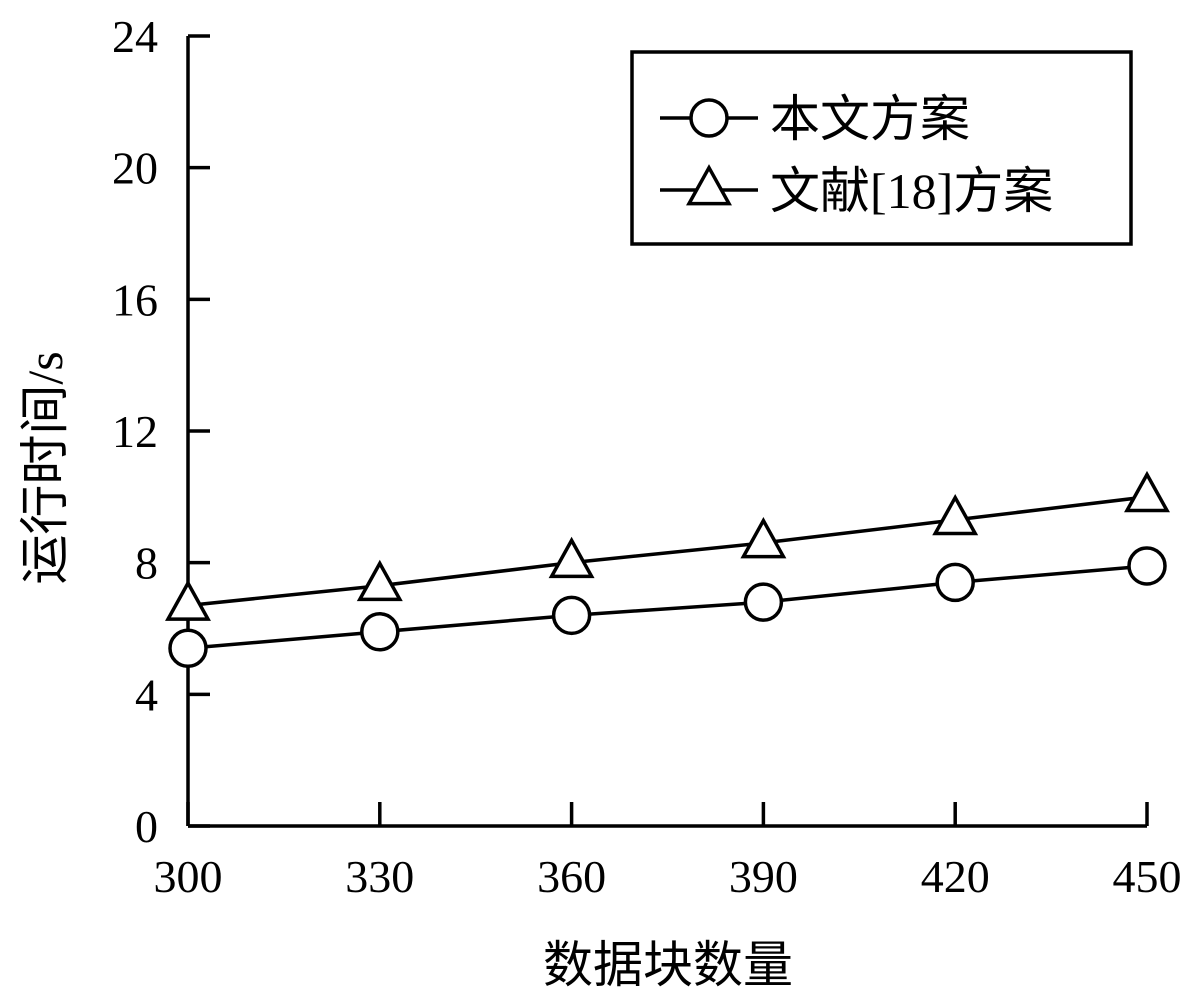 This screenshot has height=1003, width=1190. Describe the element at coordinates (135, 36) in the screenshot. I see `y-tick-label: 24` at that location.